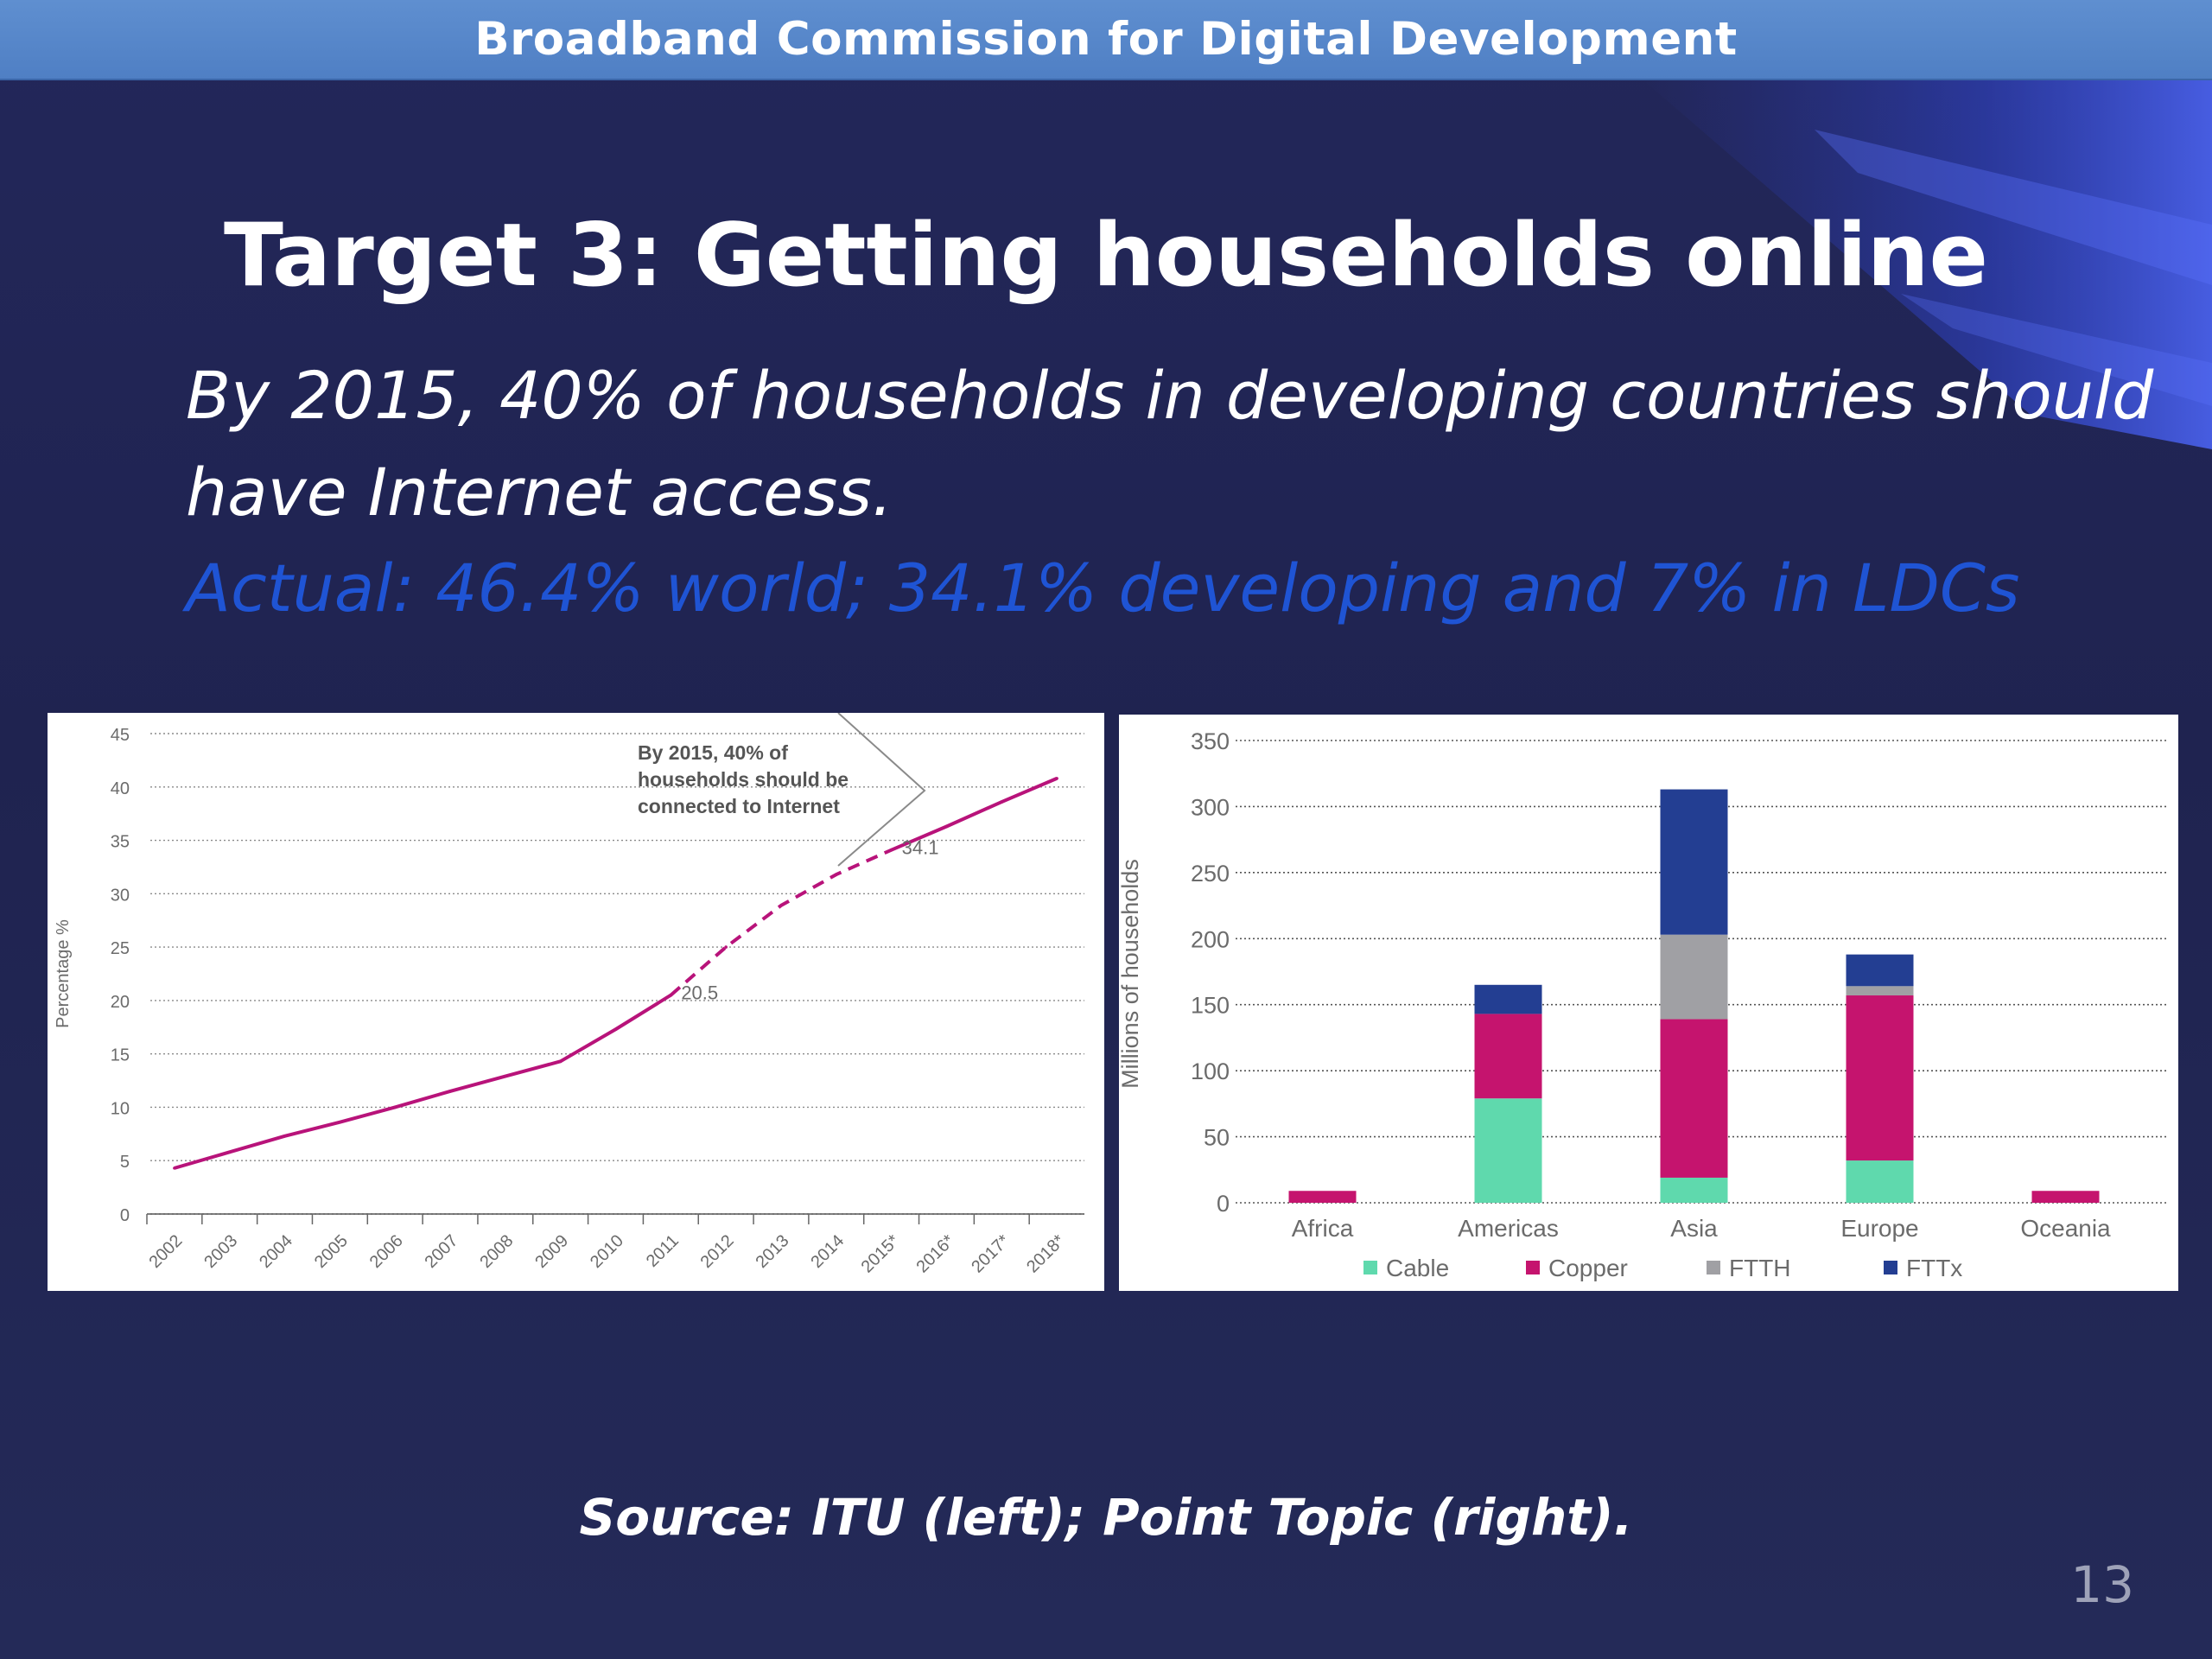 The width and height of the screenshot is (2212, 1659). What do you see at coordinates (551, 1251) in the screenshot?
I see `x-tick-label: 2009` at bounding box center [551, 1251].